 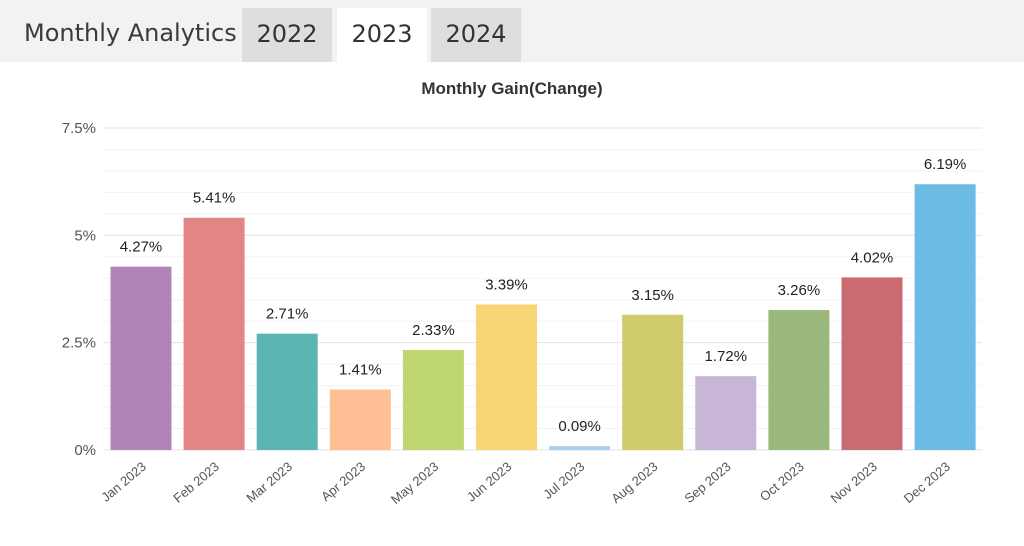 I want to click on x-tick-label: Jun 2023, so click(x=489, y=482).